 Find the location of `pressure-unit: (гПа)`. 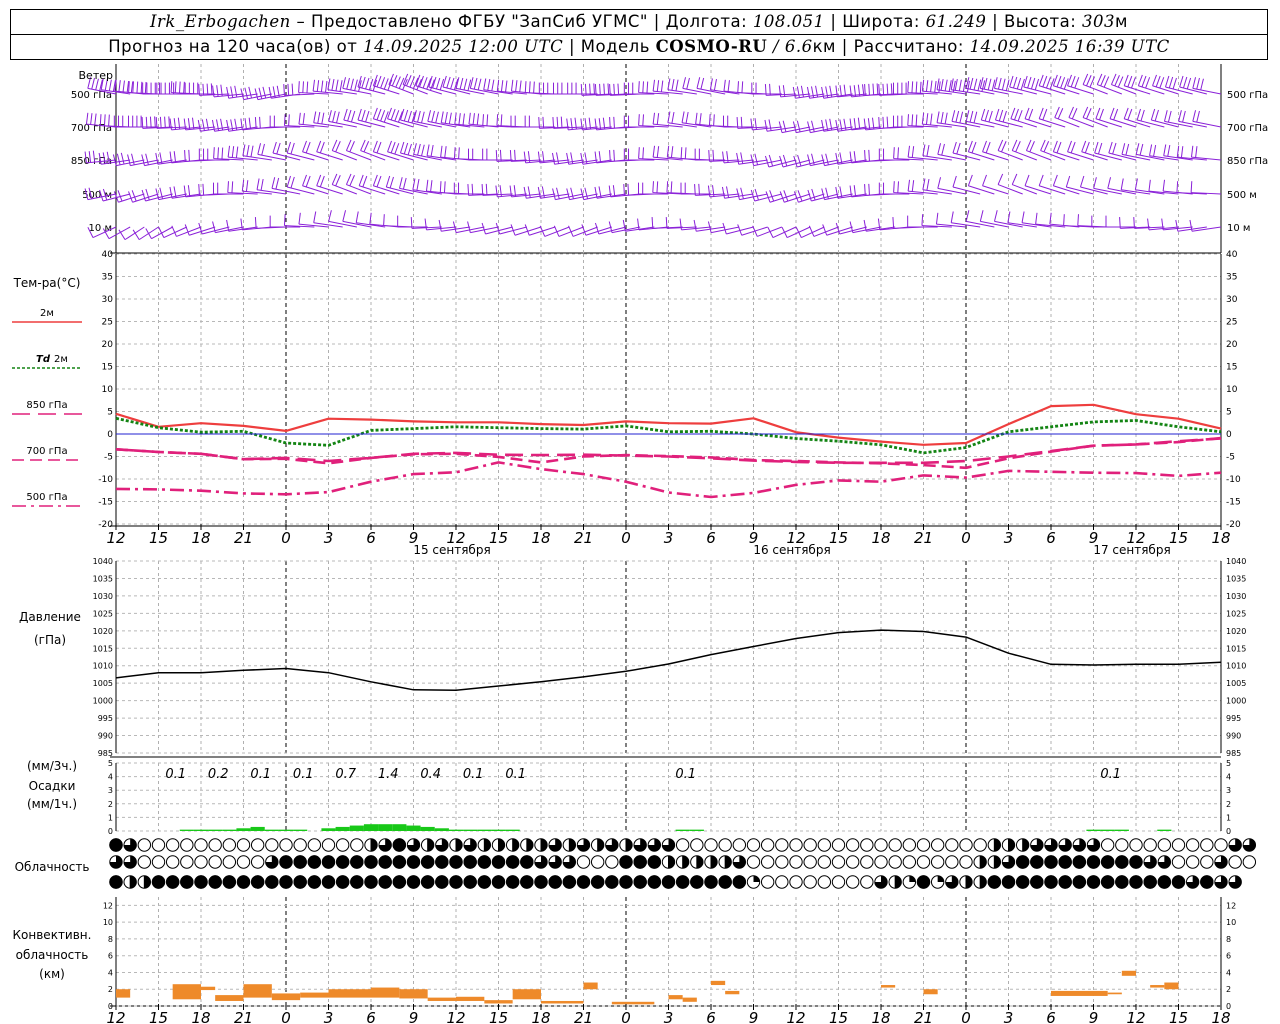

pressure-unit: (гПа) is located at coordinates (50, 640).